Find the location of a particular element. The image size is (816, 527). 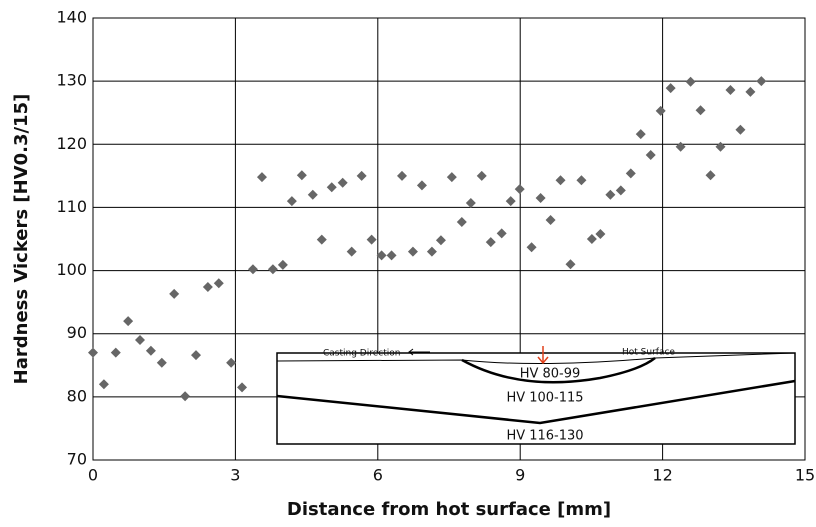

y-tick-label: 70 is located at coordinates (77, 459).